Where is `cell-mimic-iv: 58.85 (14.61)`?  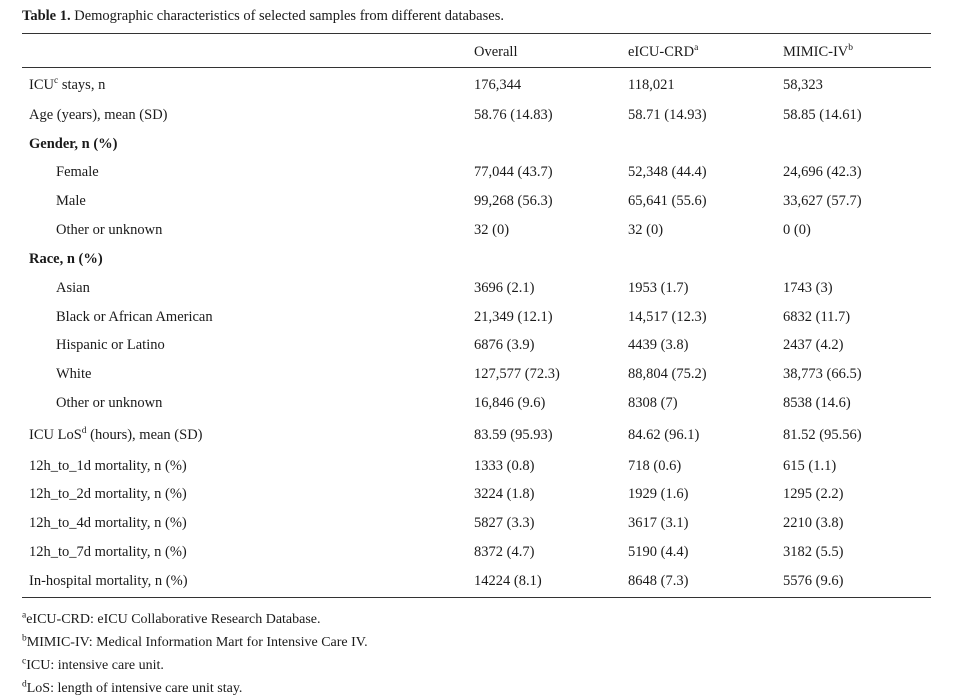
cell-mimic-iv: 58.85 (14.61) is located at coordinates (822, 115).